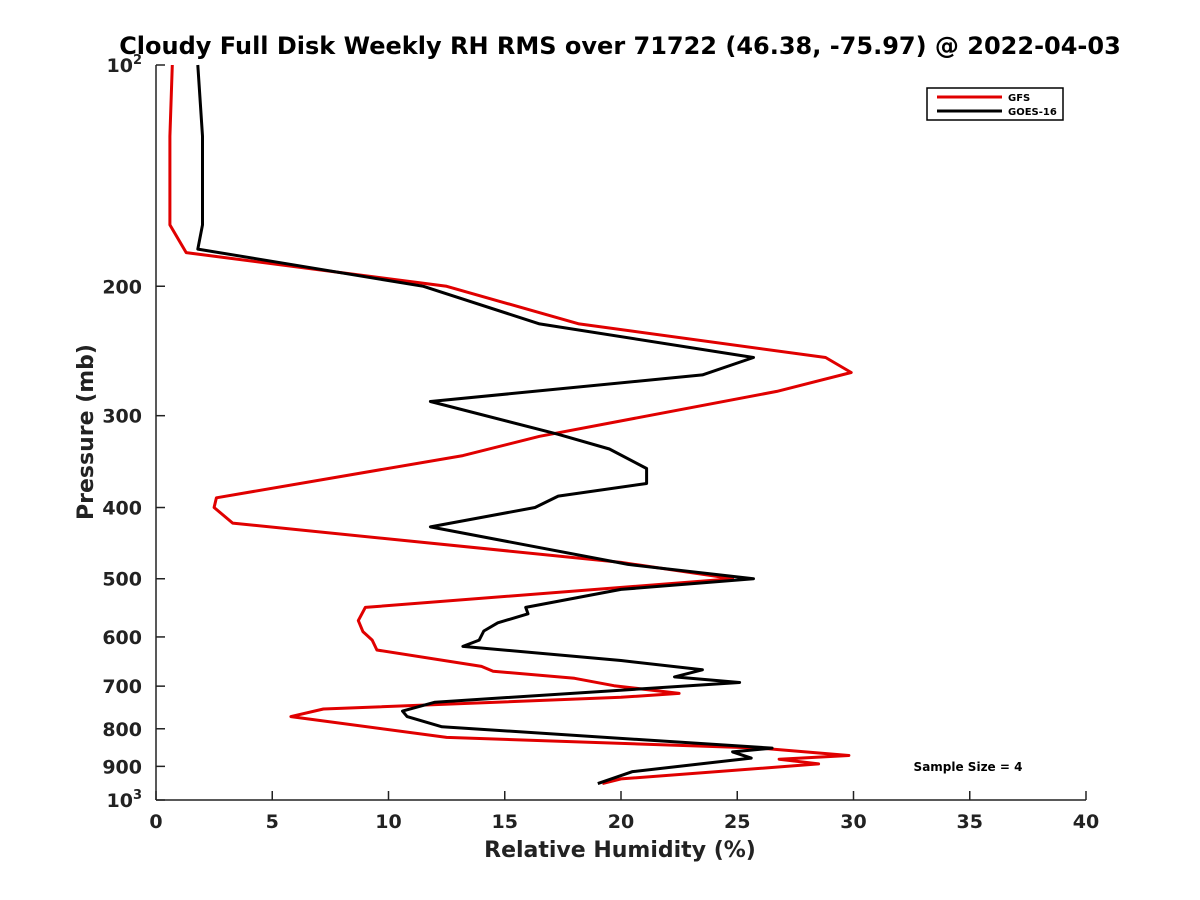 Image resolution: width=1200 pixels, height=900 pixels. What do you see at coordinates (853, 822) in the screenshot?
I see `x-tick-label: 30` at bounding box center [853, 822].